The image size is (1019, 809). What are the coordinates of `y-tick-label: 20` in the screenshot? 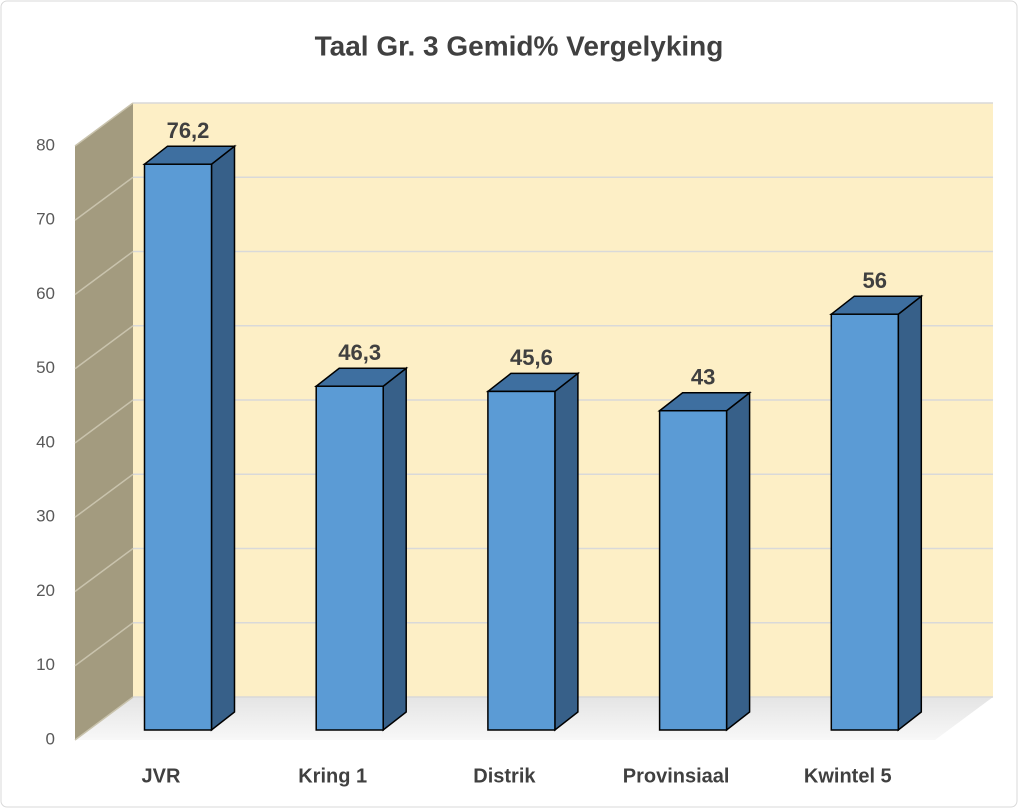 It's located at (45, 590).